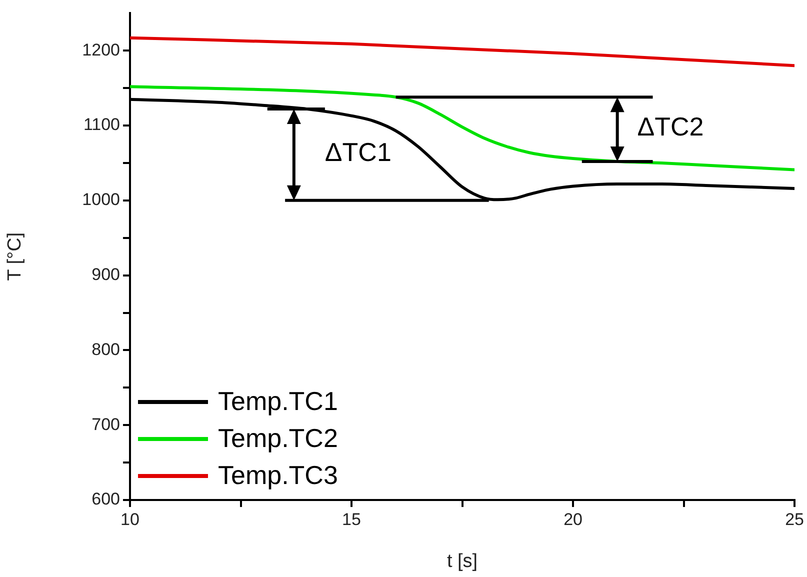 Image resolution: width=807 pixels, height=577 pixels. Describe the element at coordinates (358, 152) in the screenshot. I see `annotation: ΔTC1` at that location.